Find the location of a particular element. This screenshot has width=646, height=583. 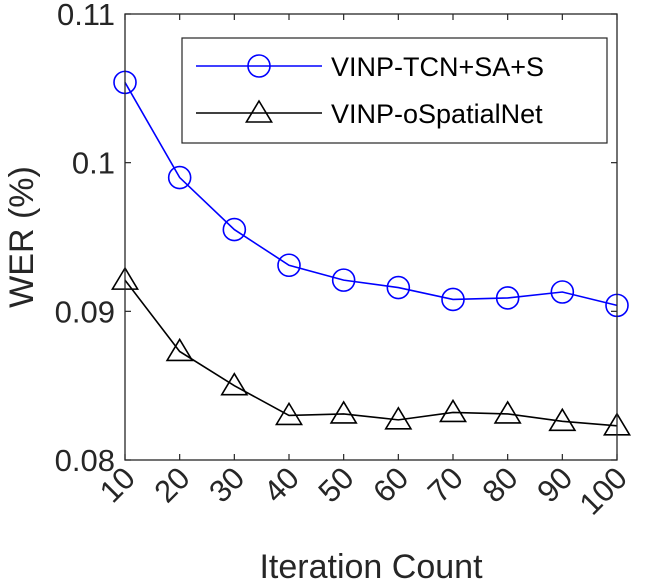

legend-label: VINP-oSpatialNet is located at coordinates (437, 114).